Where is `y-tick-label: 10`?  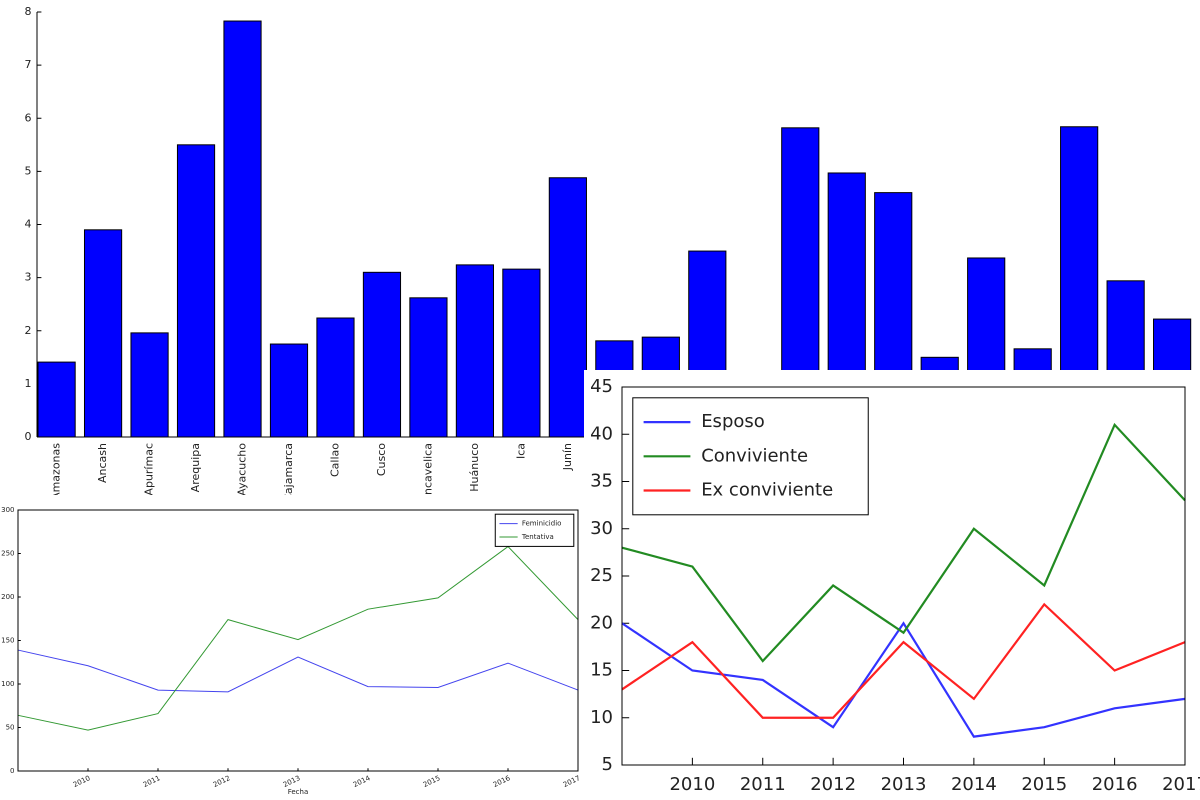
y-tick-label: 10 is located at coordinates (601, 717).